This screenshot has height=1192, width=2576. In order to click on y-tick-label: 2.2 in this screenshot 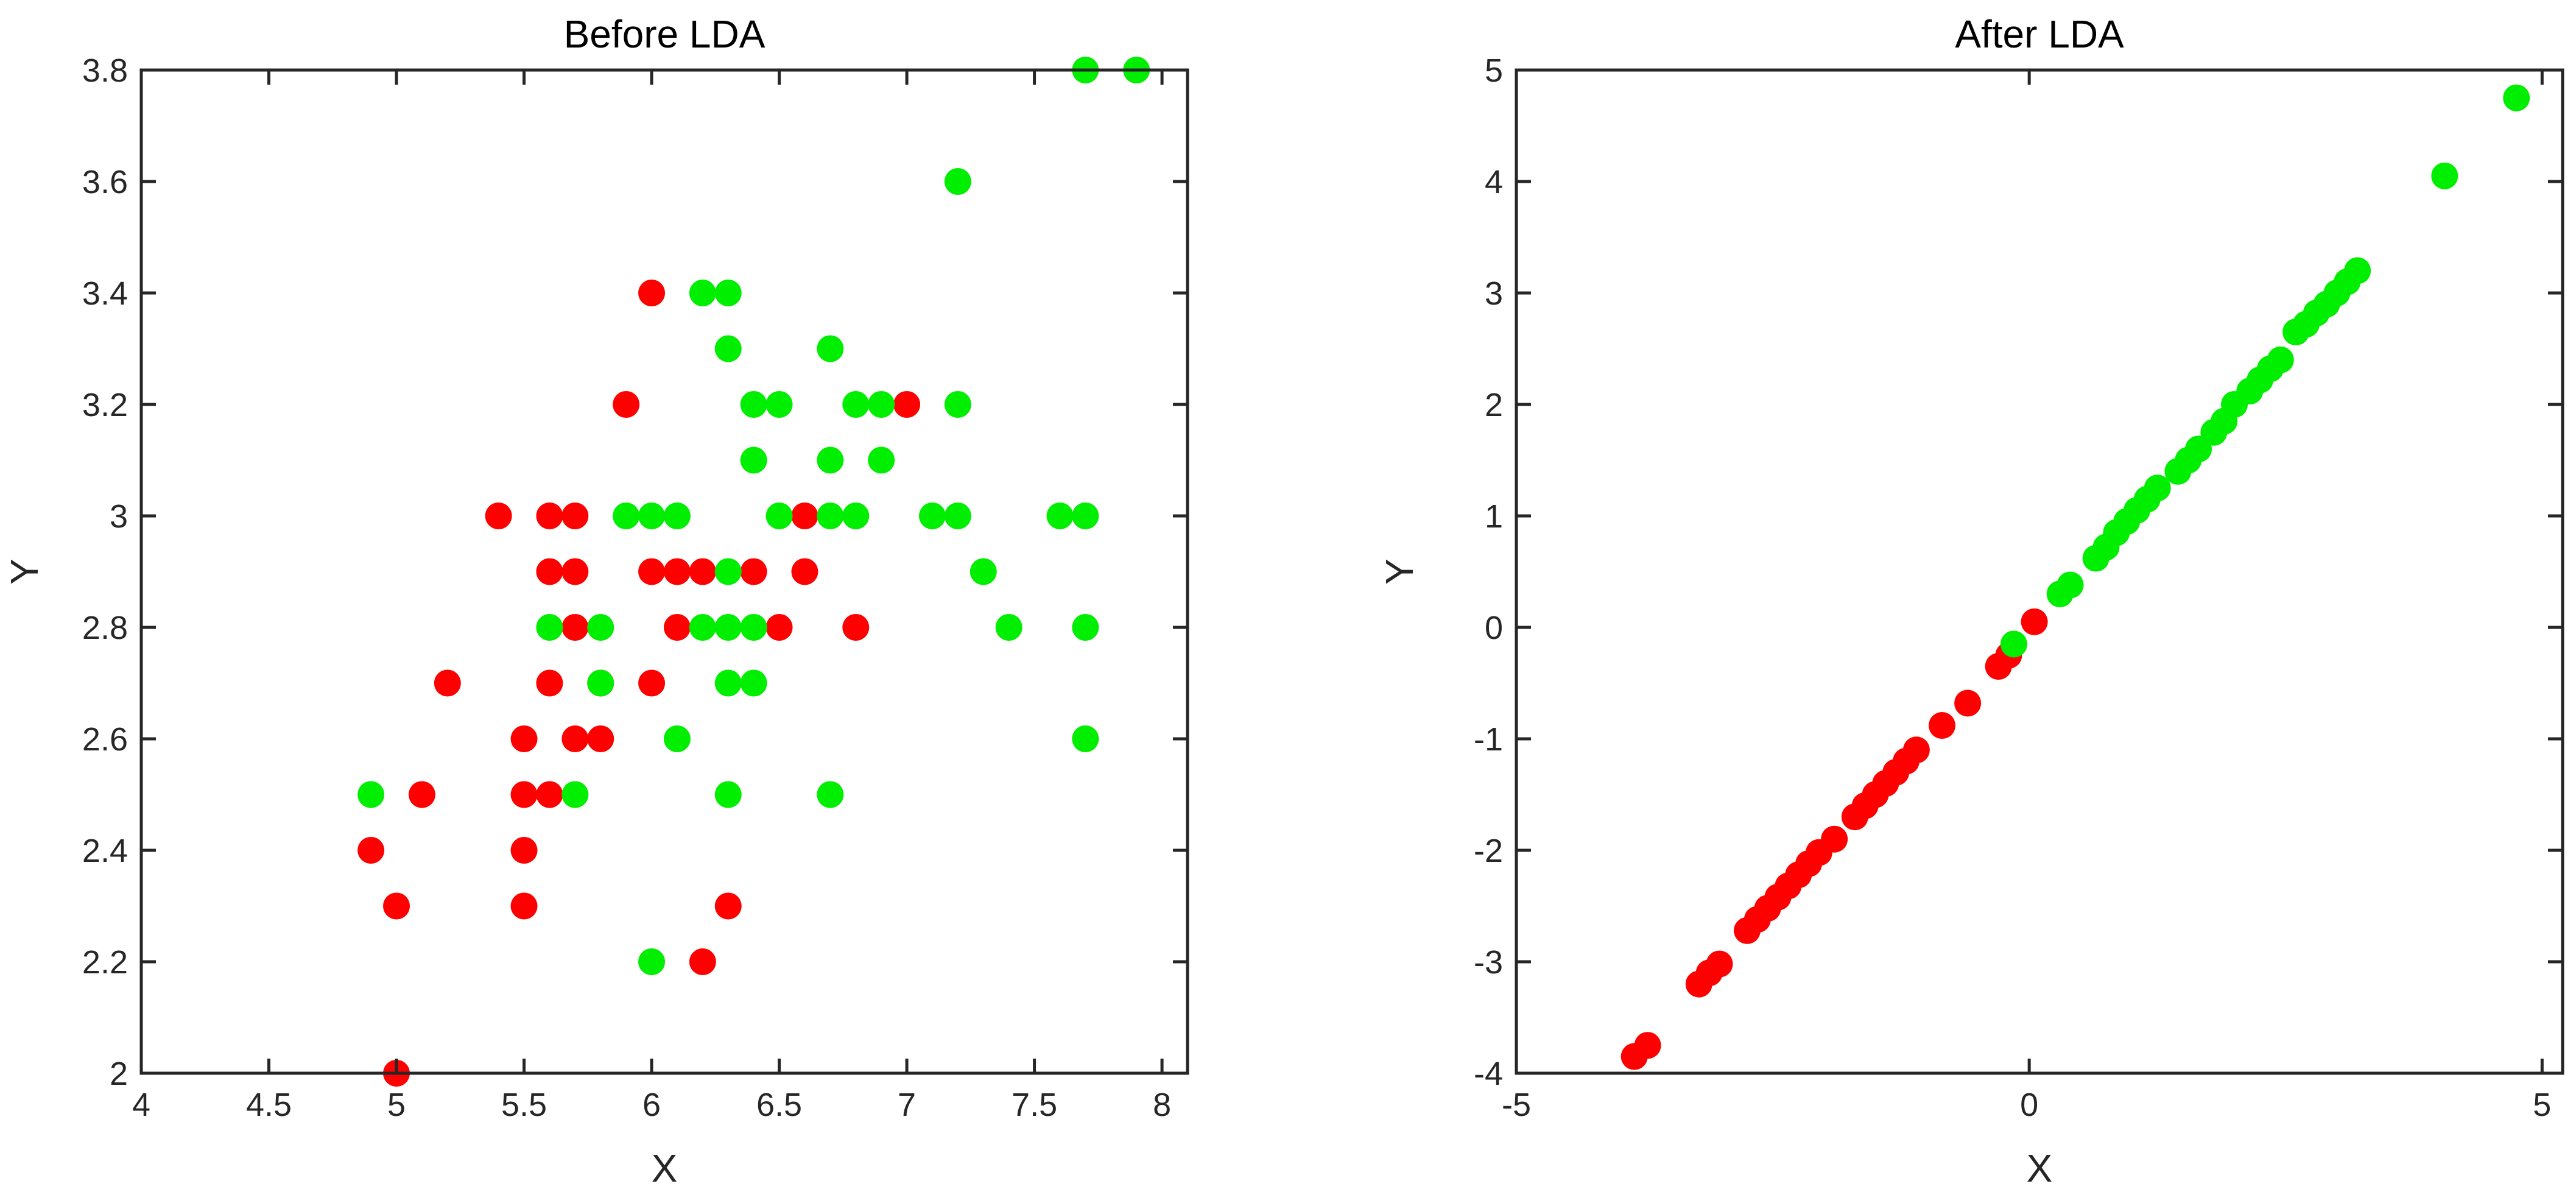, I will do `click(105, 962)`.